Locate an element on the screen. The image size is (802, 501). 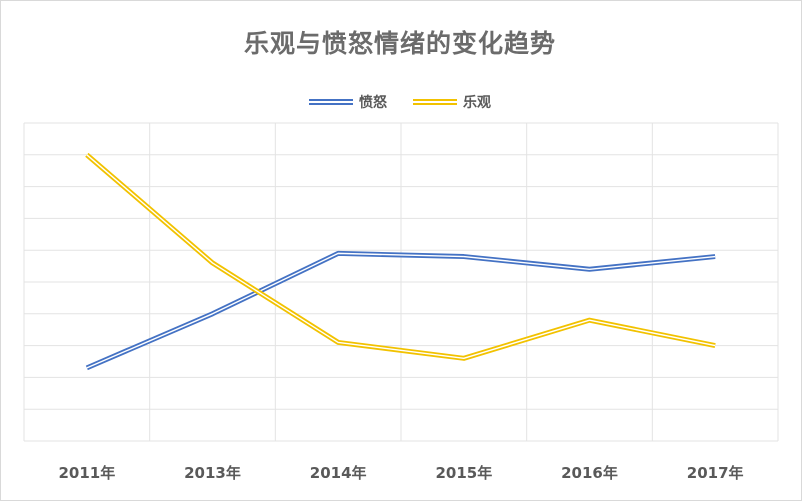
legend-label-optimism: 乐观 is located at coordinates (477, 103).